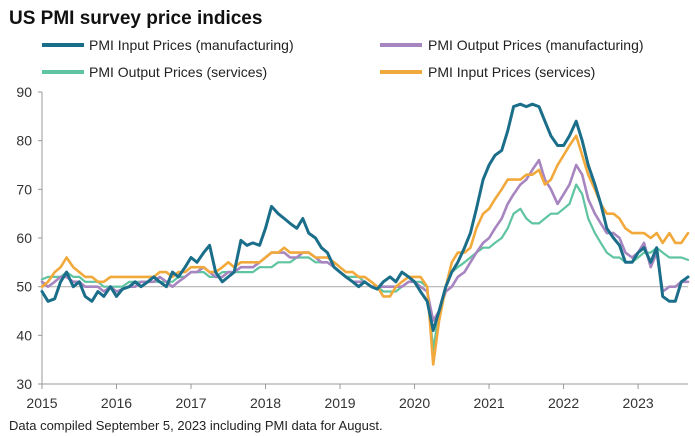 The height and width of the screenshot is (436, 695). What do you see at coordinates (24, 335) in the screenshot?
I see `y-tick-label: 40` at bounding box center [24, 335].